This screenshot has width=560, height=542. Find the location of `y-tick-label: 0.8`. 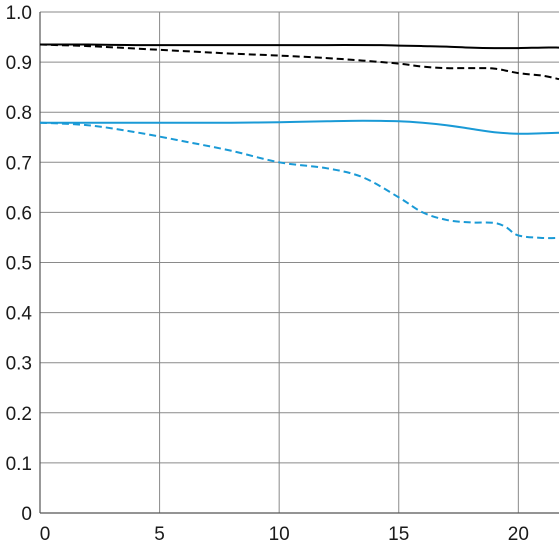

y-tick-label: 0.8 is located at coordinates (19, 113).